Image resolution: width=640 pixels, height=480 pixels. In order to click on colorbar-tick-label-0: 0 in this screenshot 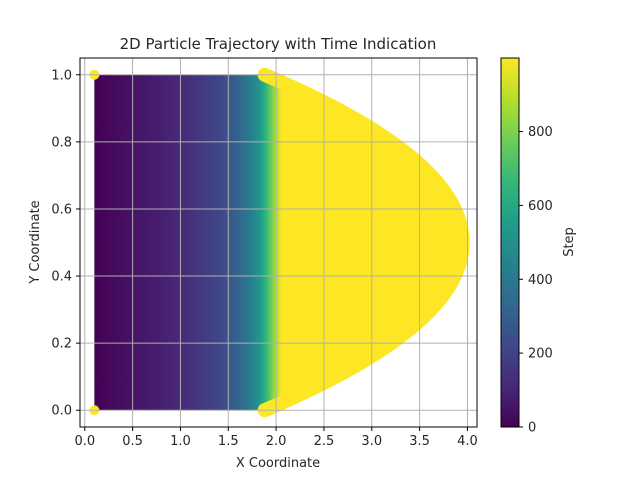, I will do `click(532, 428)`.